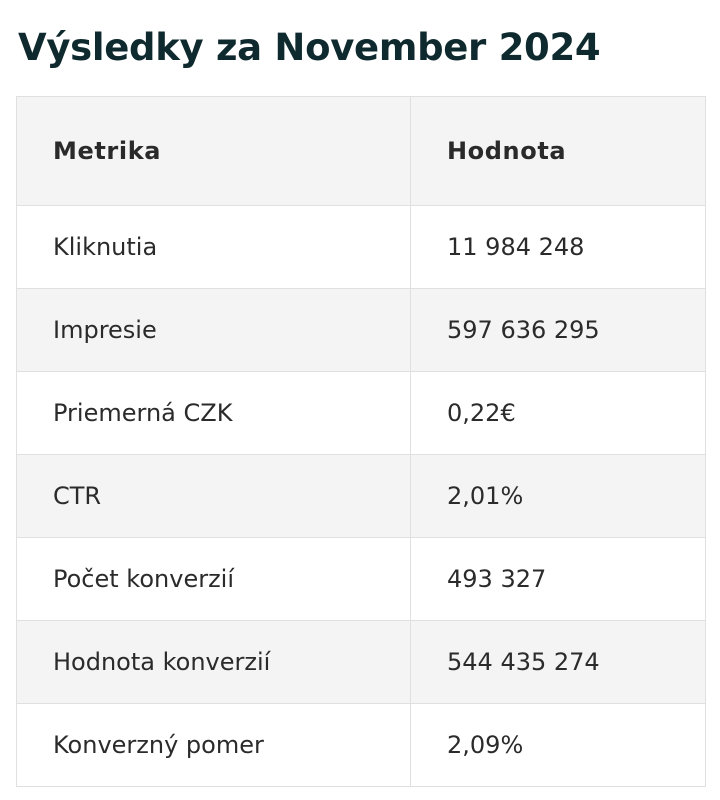 The width and height of the screenshot is (720, 800). What do you see at coordinates (558, 247) in the screenshot?
I see `value-cell: 11 984 248` at bounding box center [558, 247].